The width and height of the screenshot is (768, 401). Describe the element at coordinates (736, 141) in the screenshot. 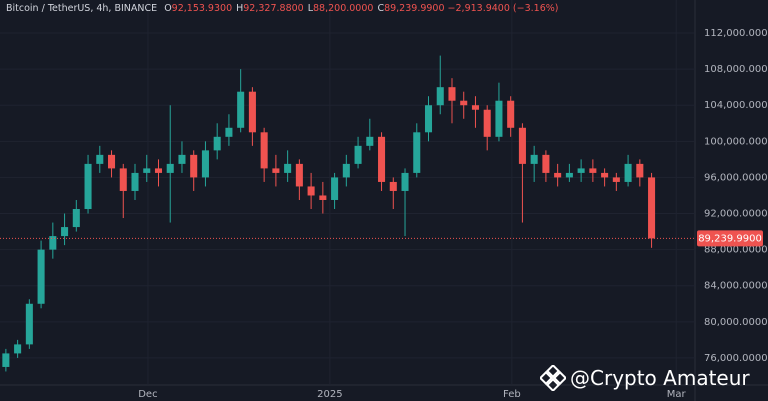

I see `y-tick-label: 100,000.0000` at that location.